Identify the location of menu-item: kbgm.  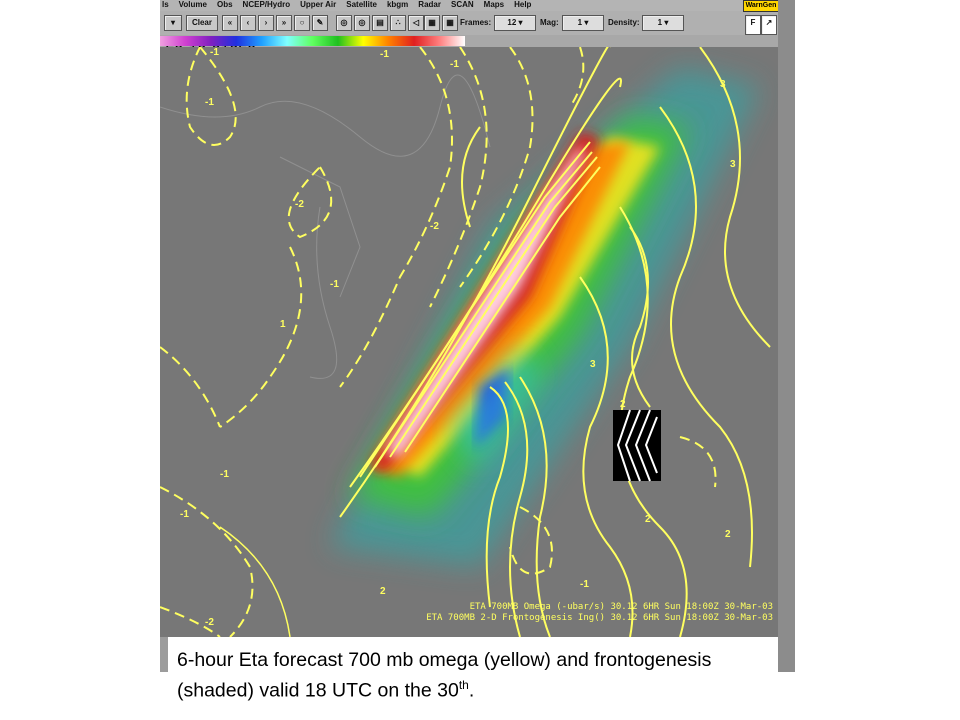
(397, 4).